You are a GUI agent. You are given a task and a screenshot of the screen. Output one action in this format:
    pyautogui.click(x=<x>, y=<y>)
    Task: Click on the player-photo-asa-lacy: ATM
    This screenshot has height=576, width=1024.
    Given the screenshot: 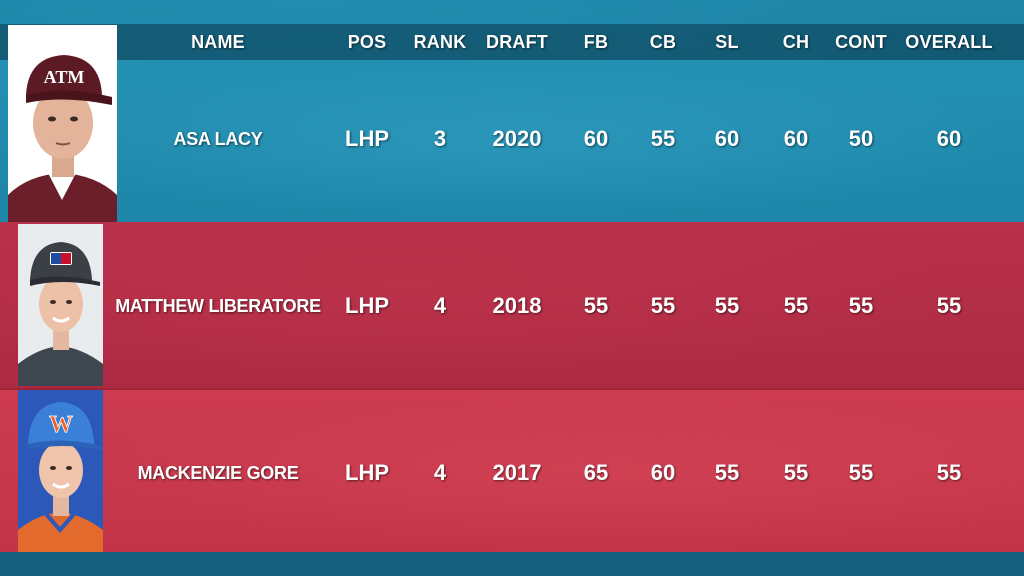 What is the action you would take?
    pyautogui.click(x=62, y=123)
    